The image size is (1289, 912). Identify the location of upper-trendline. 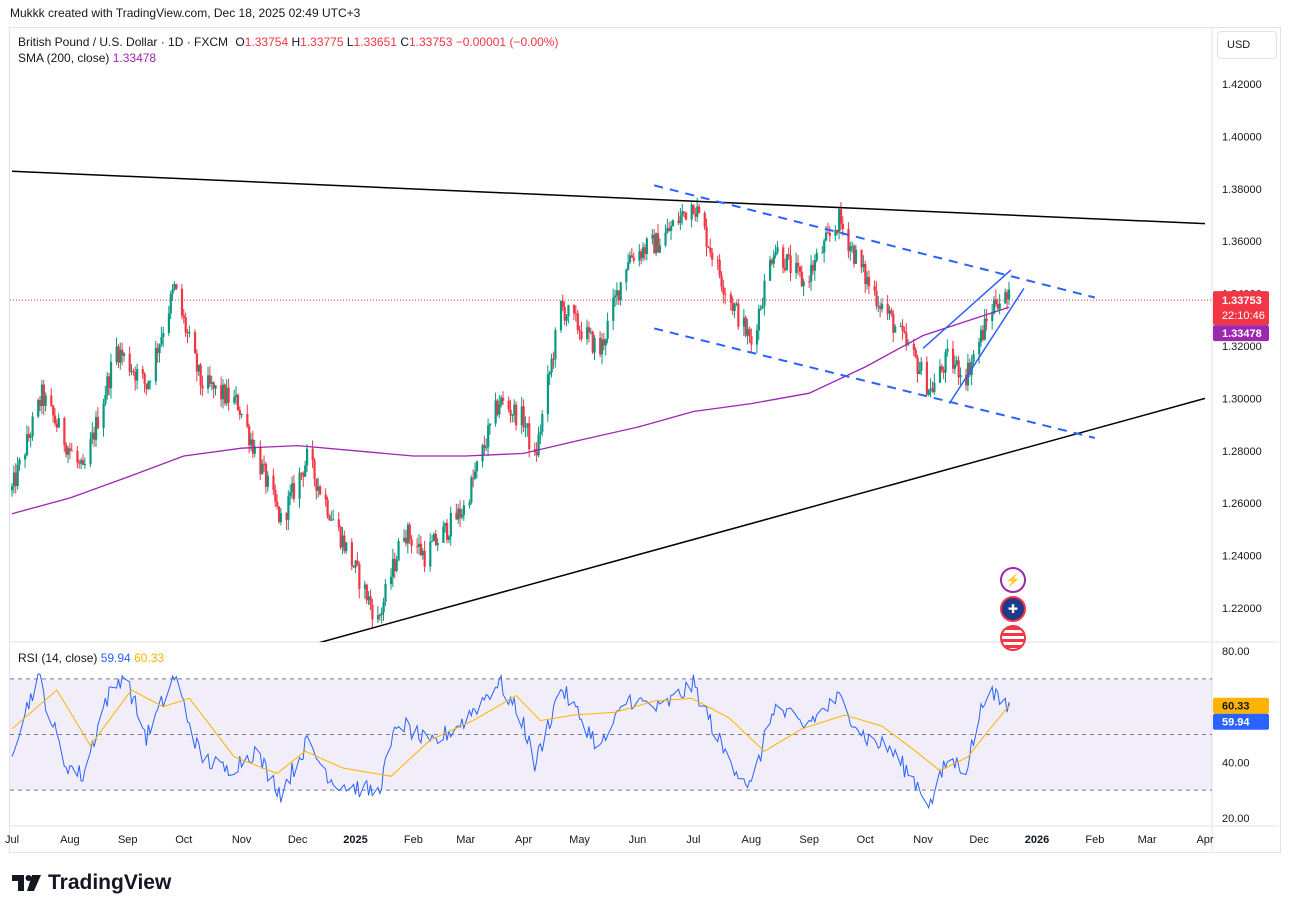
(608, 197).